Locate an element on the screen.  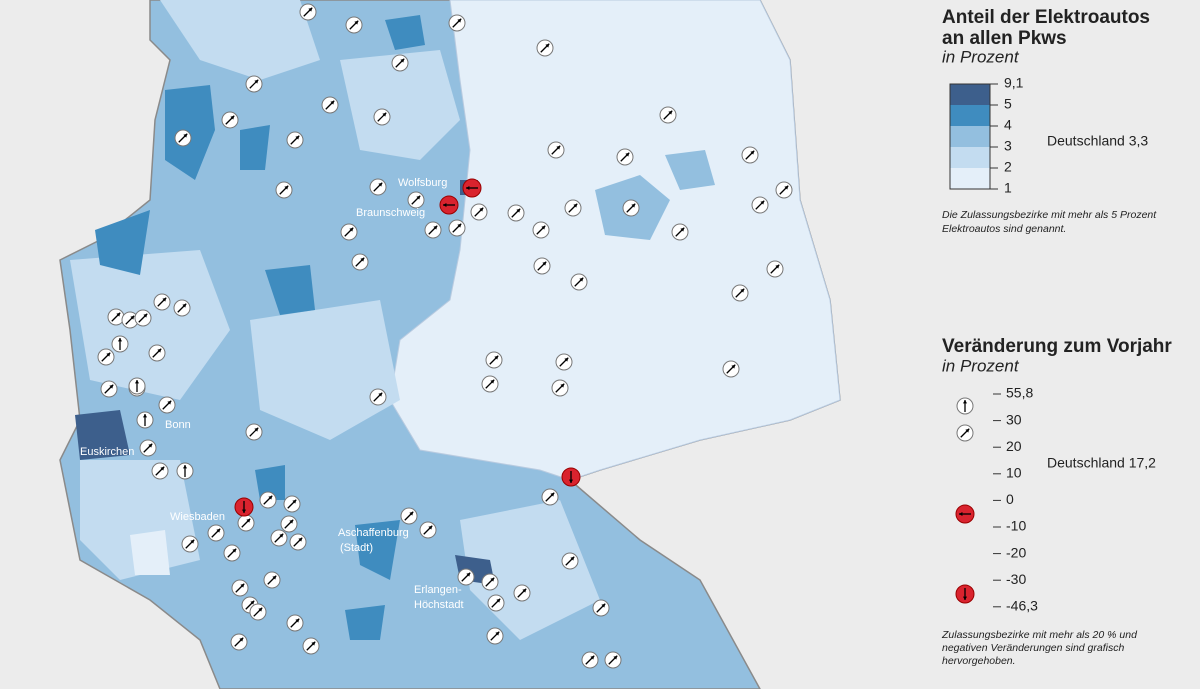
swatch is located at coordinates (970, 94).